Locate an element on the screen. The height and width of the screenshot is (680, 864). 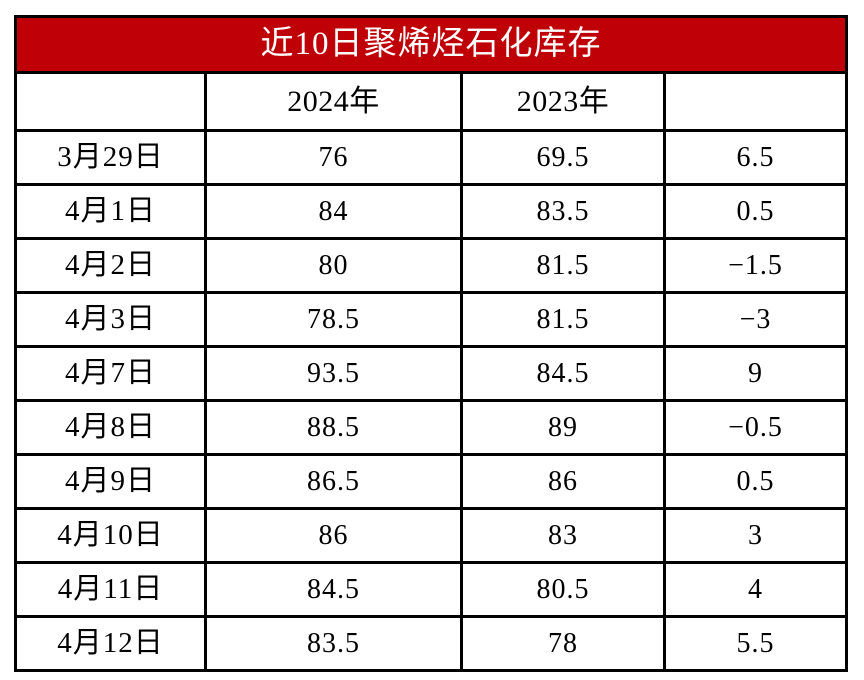
cell-2024: 84.5 is located at coordinates (333, 589).